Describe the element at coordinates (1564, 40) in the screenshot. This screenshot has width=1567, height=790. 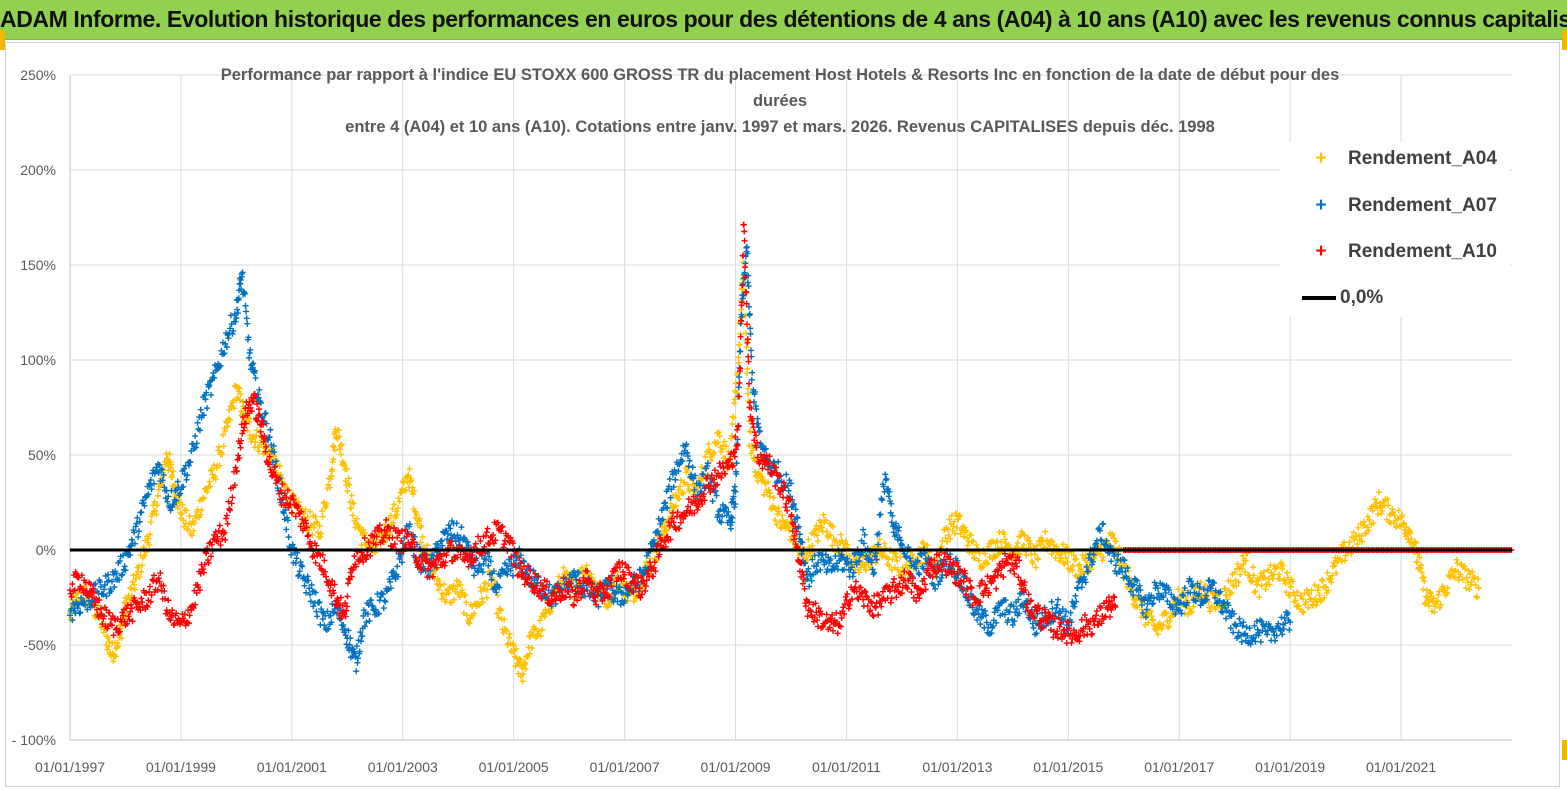
I see `right-top-handle` at that location.